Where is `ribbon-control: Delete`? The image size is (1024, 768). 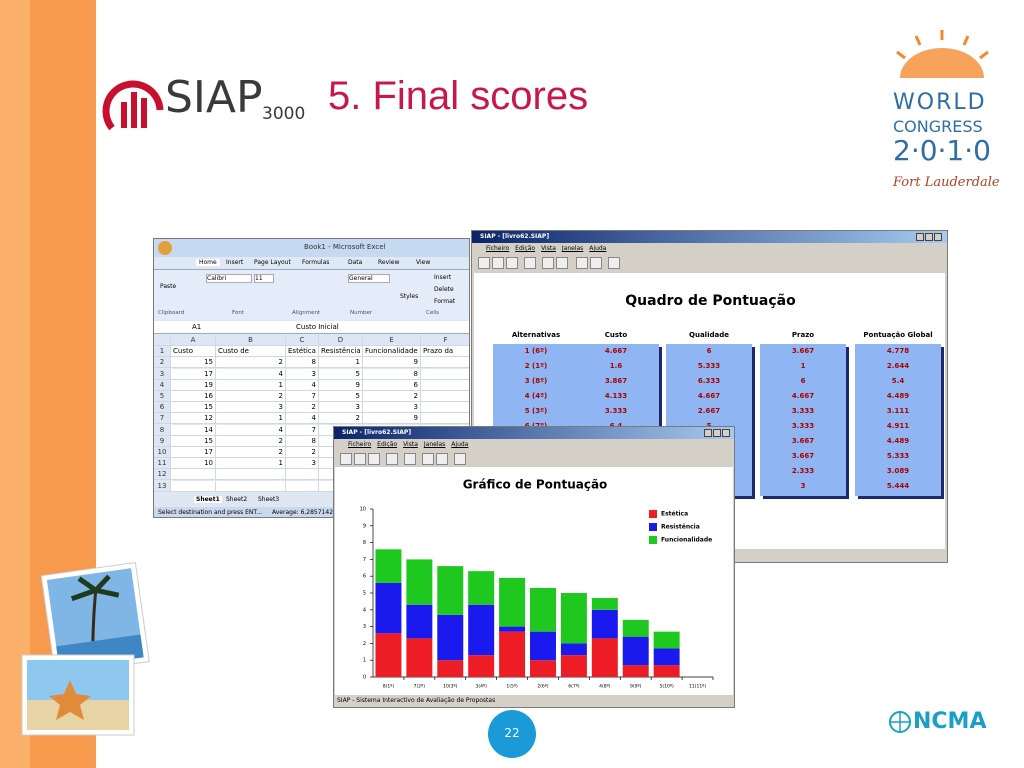 ribbon-control: Delete is located at coordinates (444, 289).